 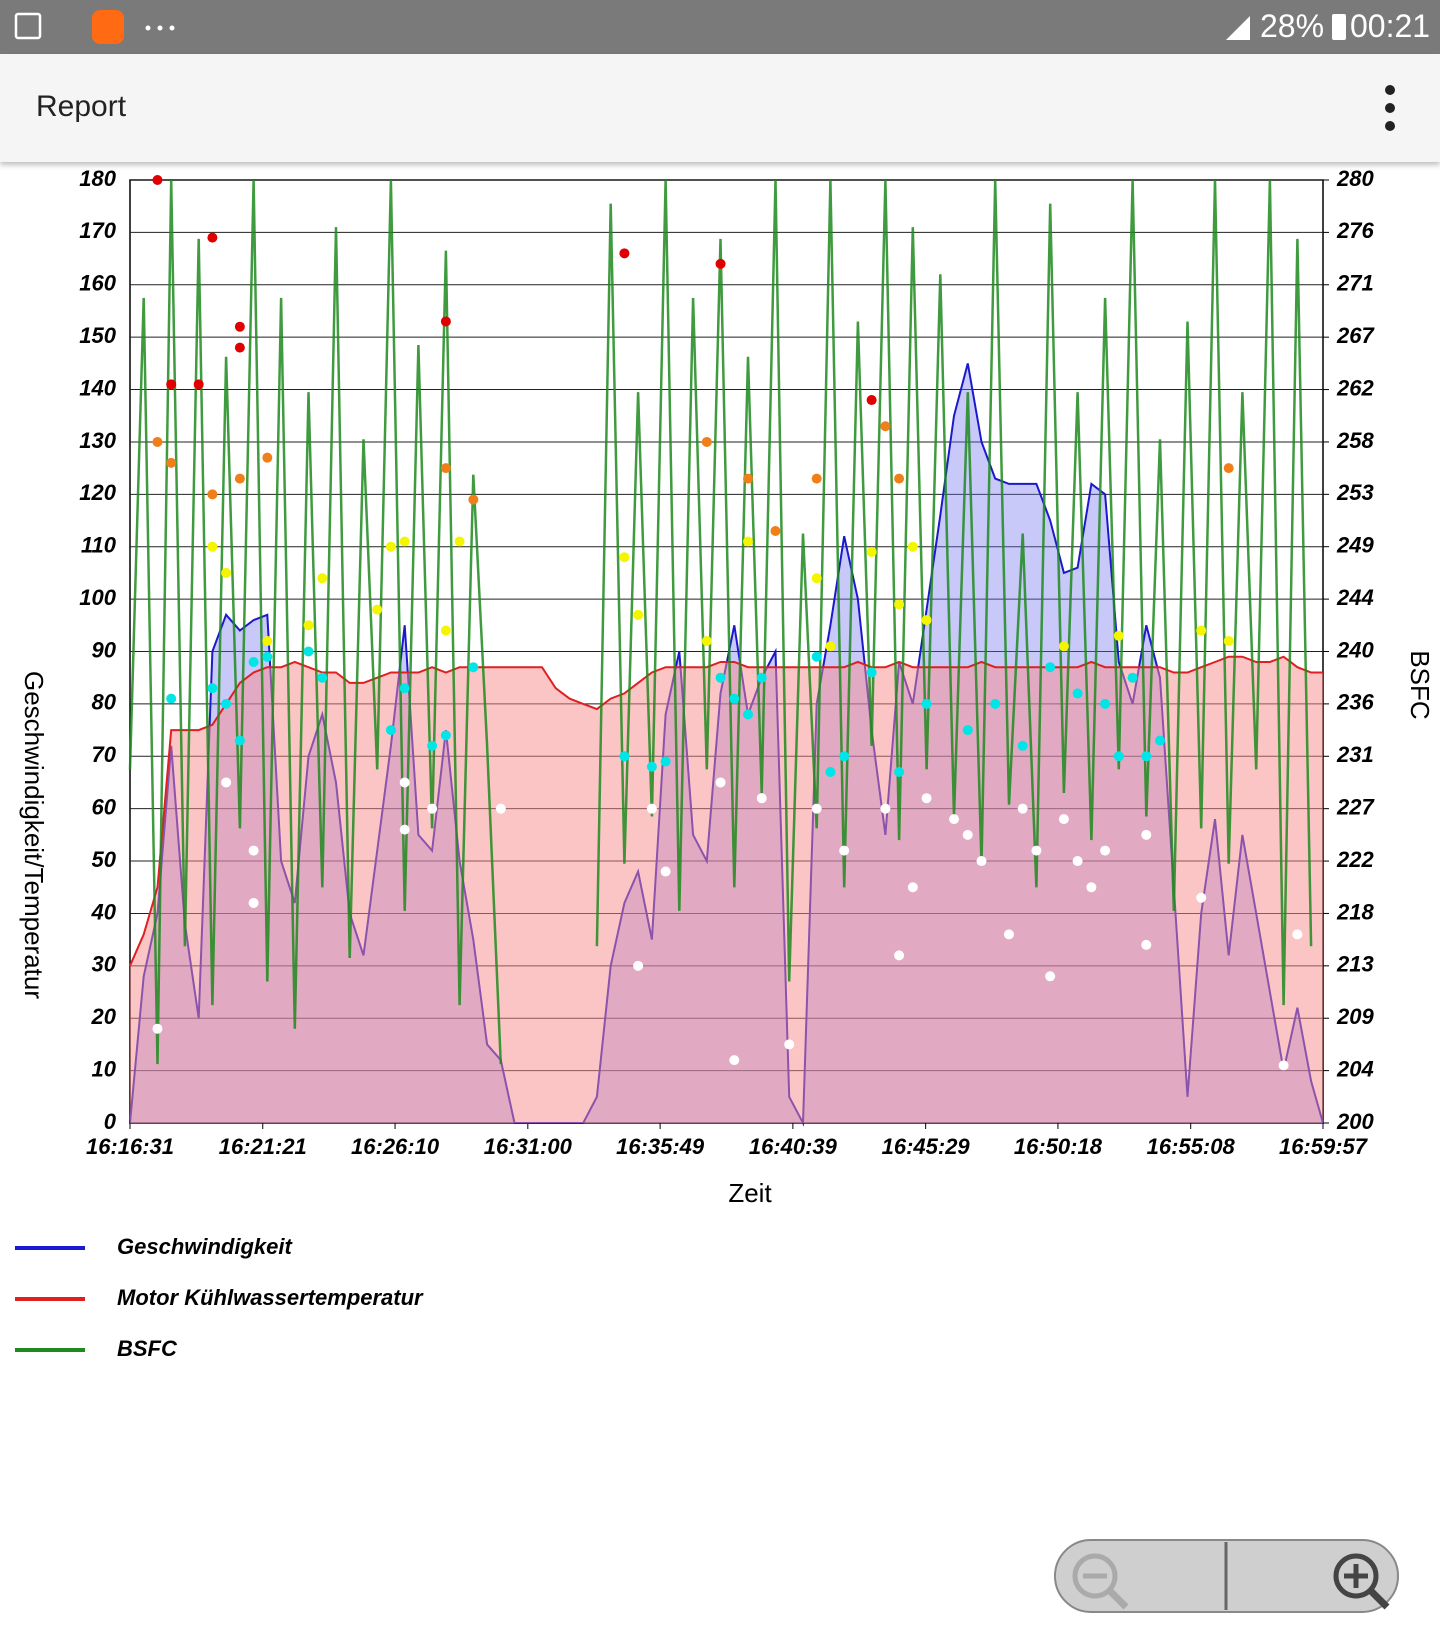 What do you see at coordinates (1355, 1068) in the screenshot?
I see `y2-tick-label: 204` at bounding box center [1355, 1068].